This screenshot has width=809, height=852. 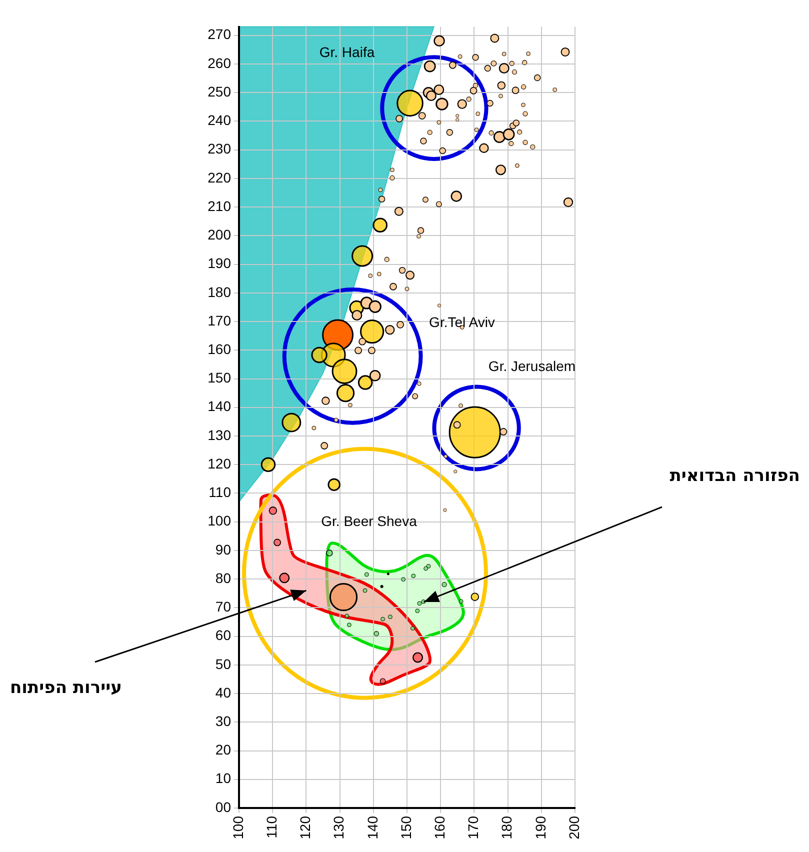 What do you see at coordinates (66, 688) in the screenshot?
I see `text: עיירות הפיתוח` at bounding box center [66, 688].